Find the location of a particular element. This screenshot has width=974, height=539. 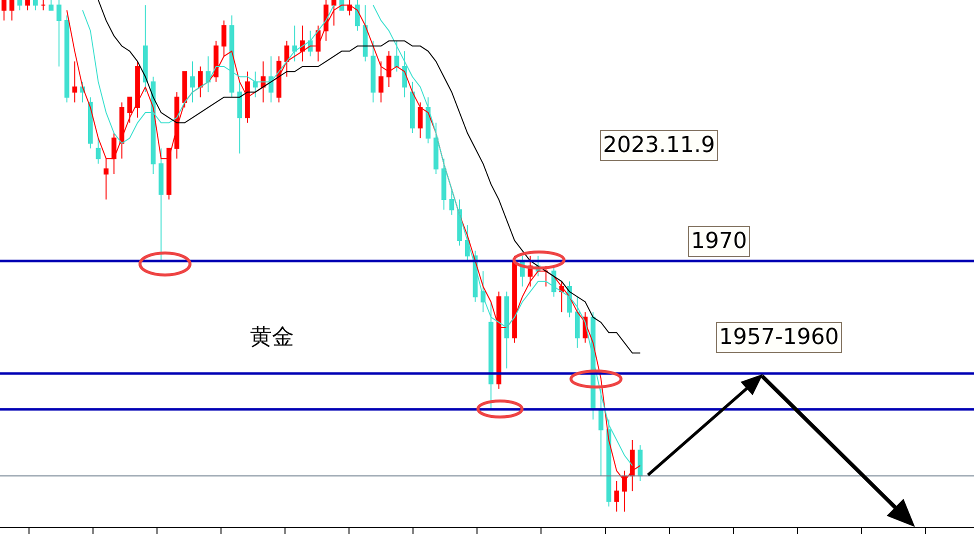

annotation: 2023.11.9 is located at coordinates (659, 145).